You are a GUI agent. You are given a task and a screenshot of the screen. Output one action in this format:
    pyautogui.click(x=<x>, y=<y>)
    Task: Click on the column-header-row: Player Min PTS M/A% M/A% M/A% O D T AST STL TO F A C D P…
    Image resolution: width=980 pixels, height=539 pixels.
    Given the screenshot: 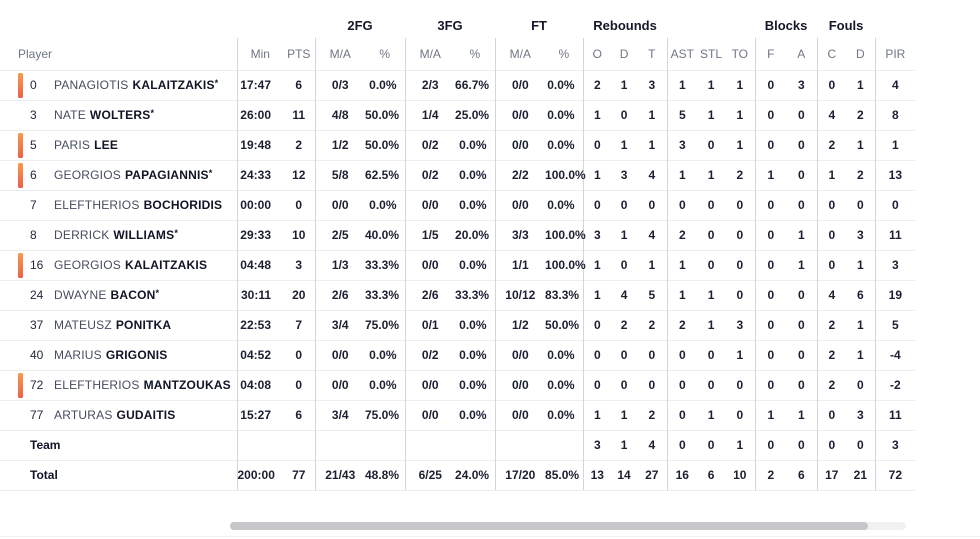 What is the action you would take?
    pyautogui.click(x=458, y=54)
    